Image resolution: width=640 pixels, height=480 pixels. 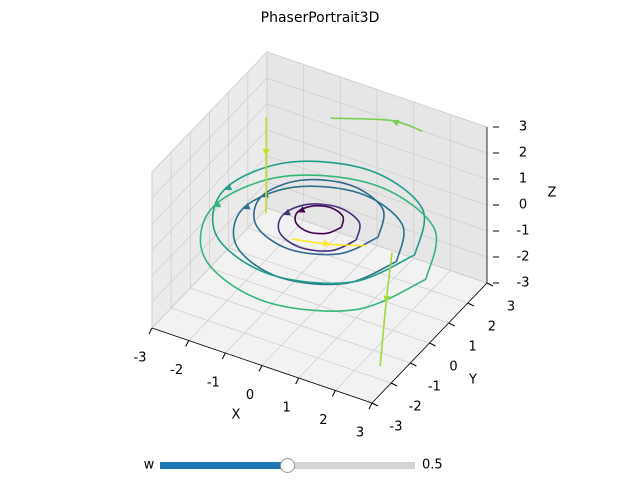 I want to click on z-tick-label: 2, so click(x=523, y=153).